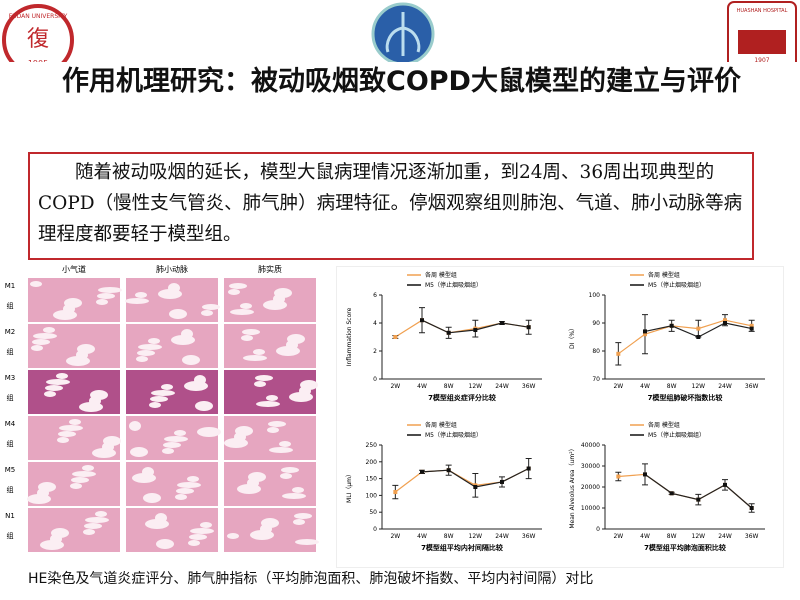 Image resolution: width=800 pixels, height=600 pixels. I want to click on fudan-logo, so click(38, 33).